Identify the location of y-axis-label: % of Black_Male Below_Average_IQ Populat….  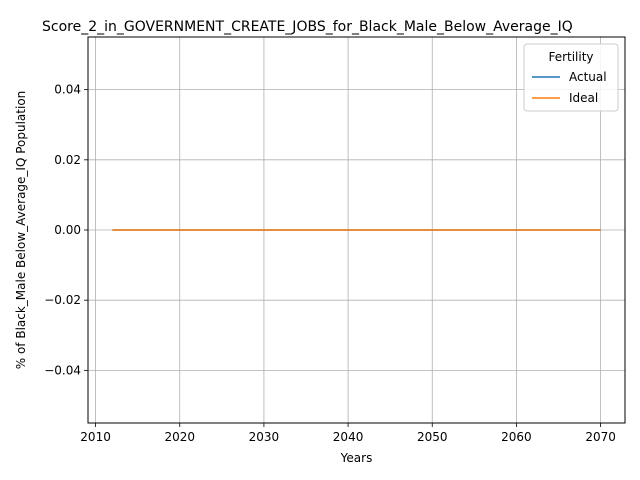
(21, 230).